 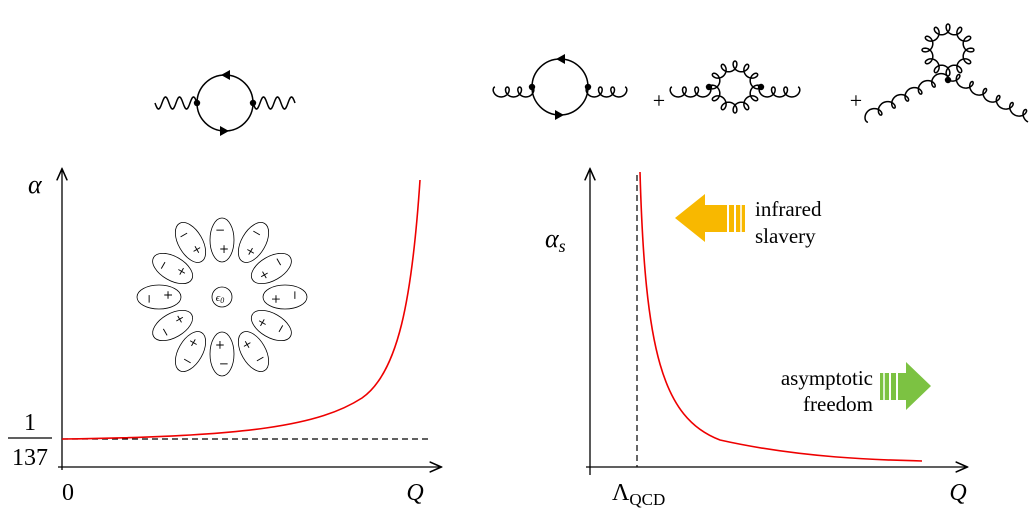 I want to click on lambda-label: ΛQCD, so click(x=638, y=494).